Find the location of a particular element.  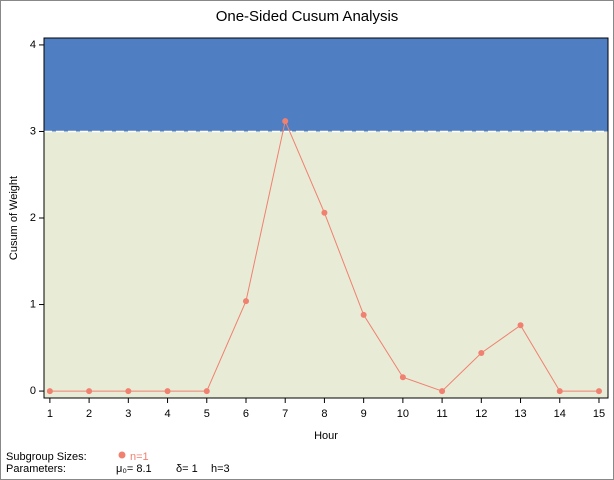

legend-marker is located at coordinates (122, 455).